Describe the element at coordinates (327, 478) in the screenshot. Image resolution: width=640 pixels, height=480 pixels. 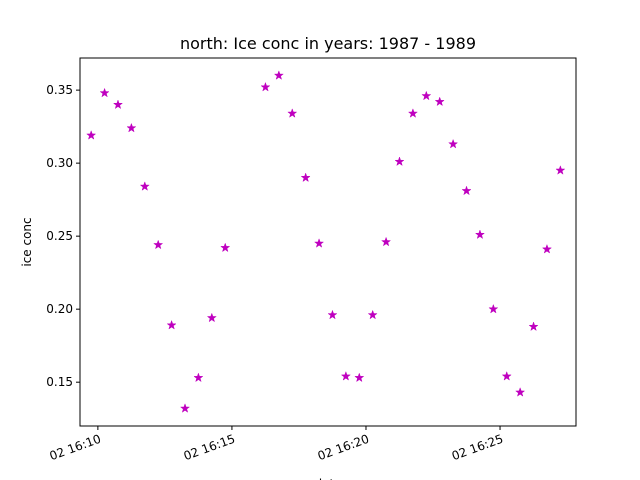
I see `x-axis-label: date` at that location.